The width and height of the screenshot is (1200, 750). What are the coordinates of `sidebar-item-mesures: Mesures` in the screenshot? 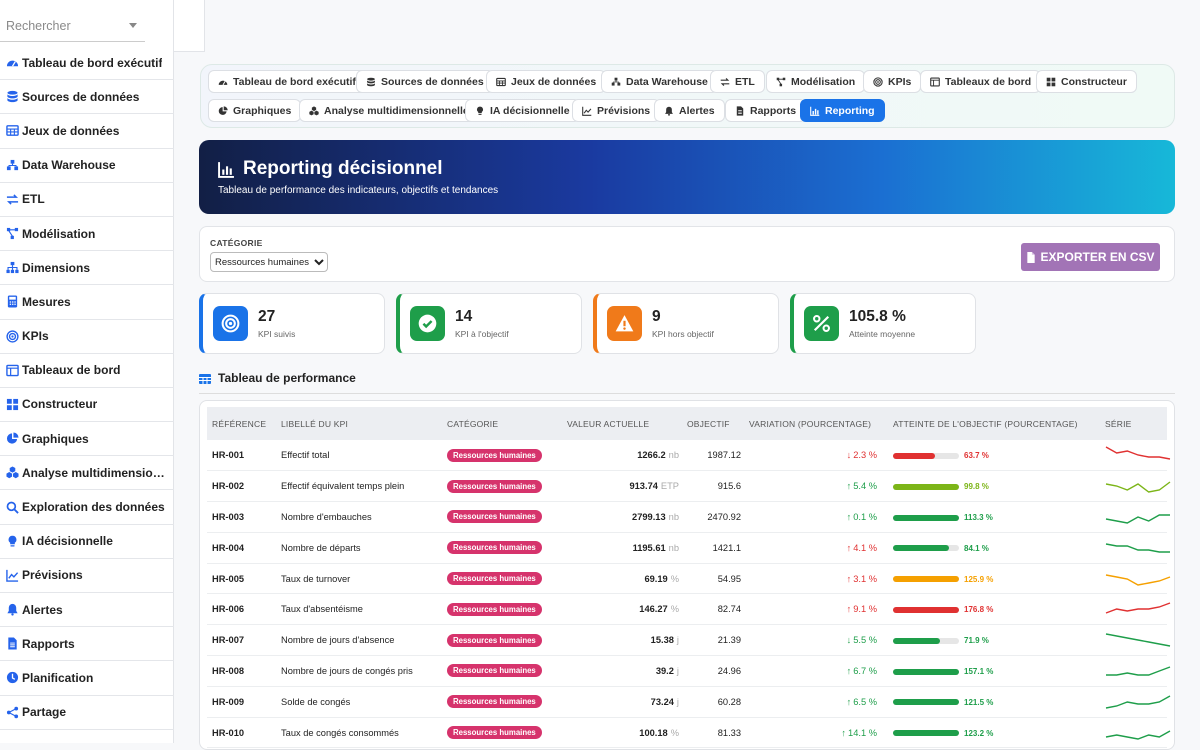 It's located at (87, 302).